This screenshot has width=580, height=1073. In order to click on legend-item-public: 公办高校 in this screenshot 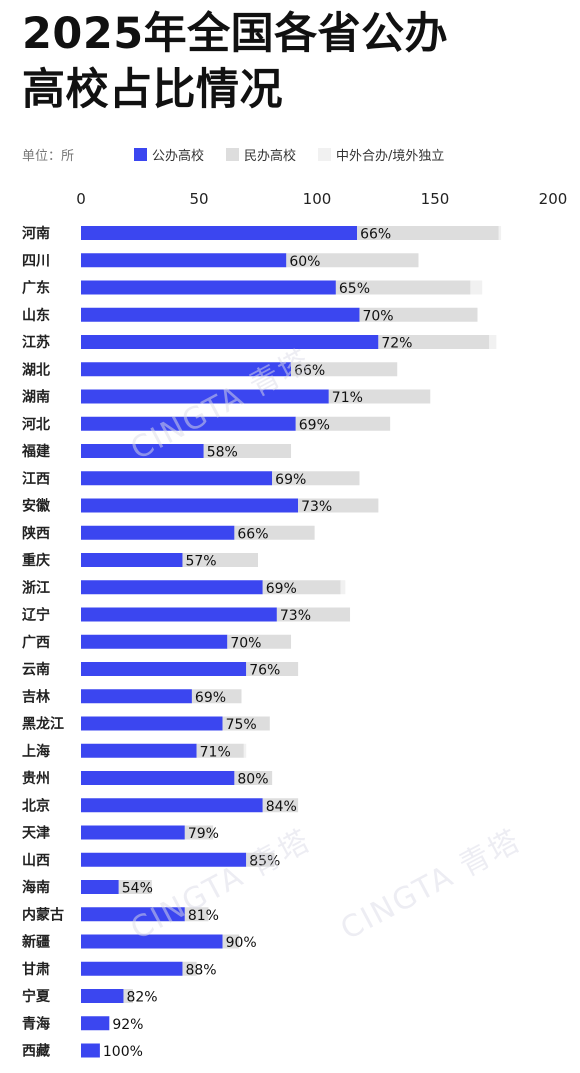, I will do `click(169, 154)`.